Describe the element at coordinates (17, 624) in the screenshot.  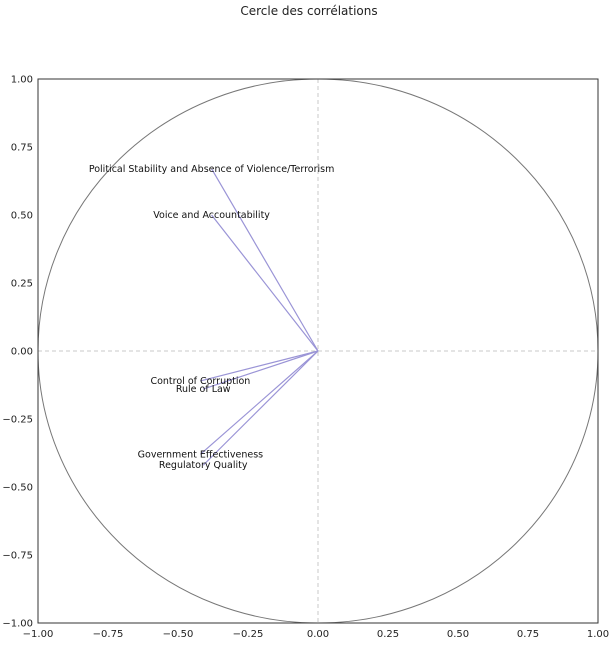
I see `y-tick-label-8: −1.00` at that location.